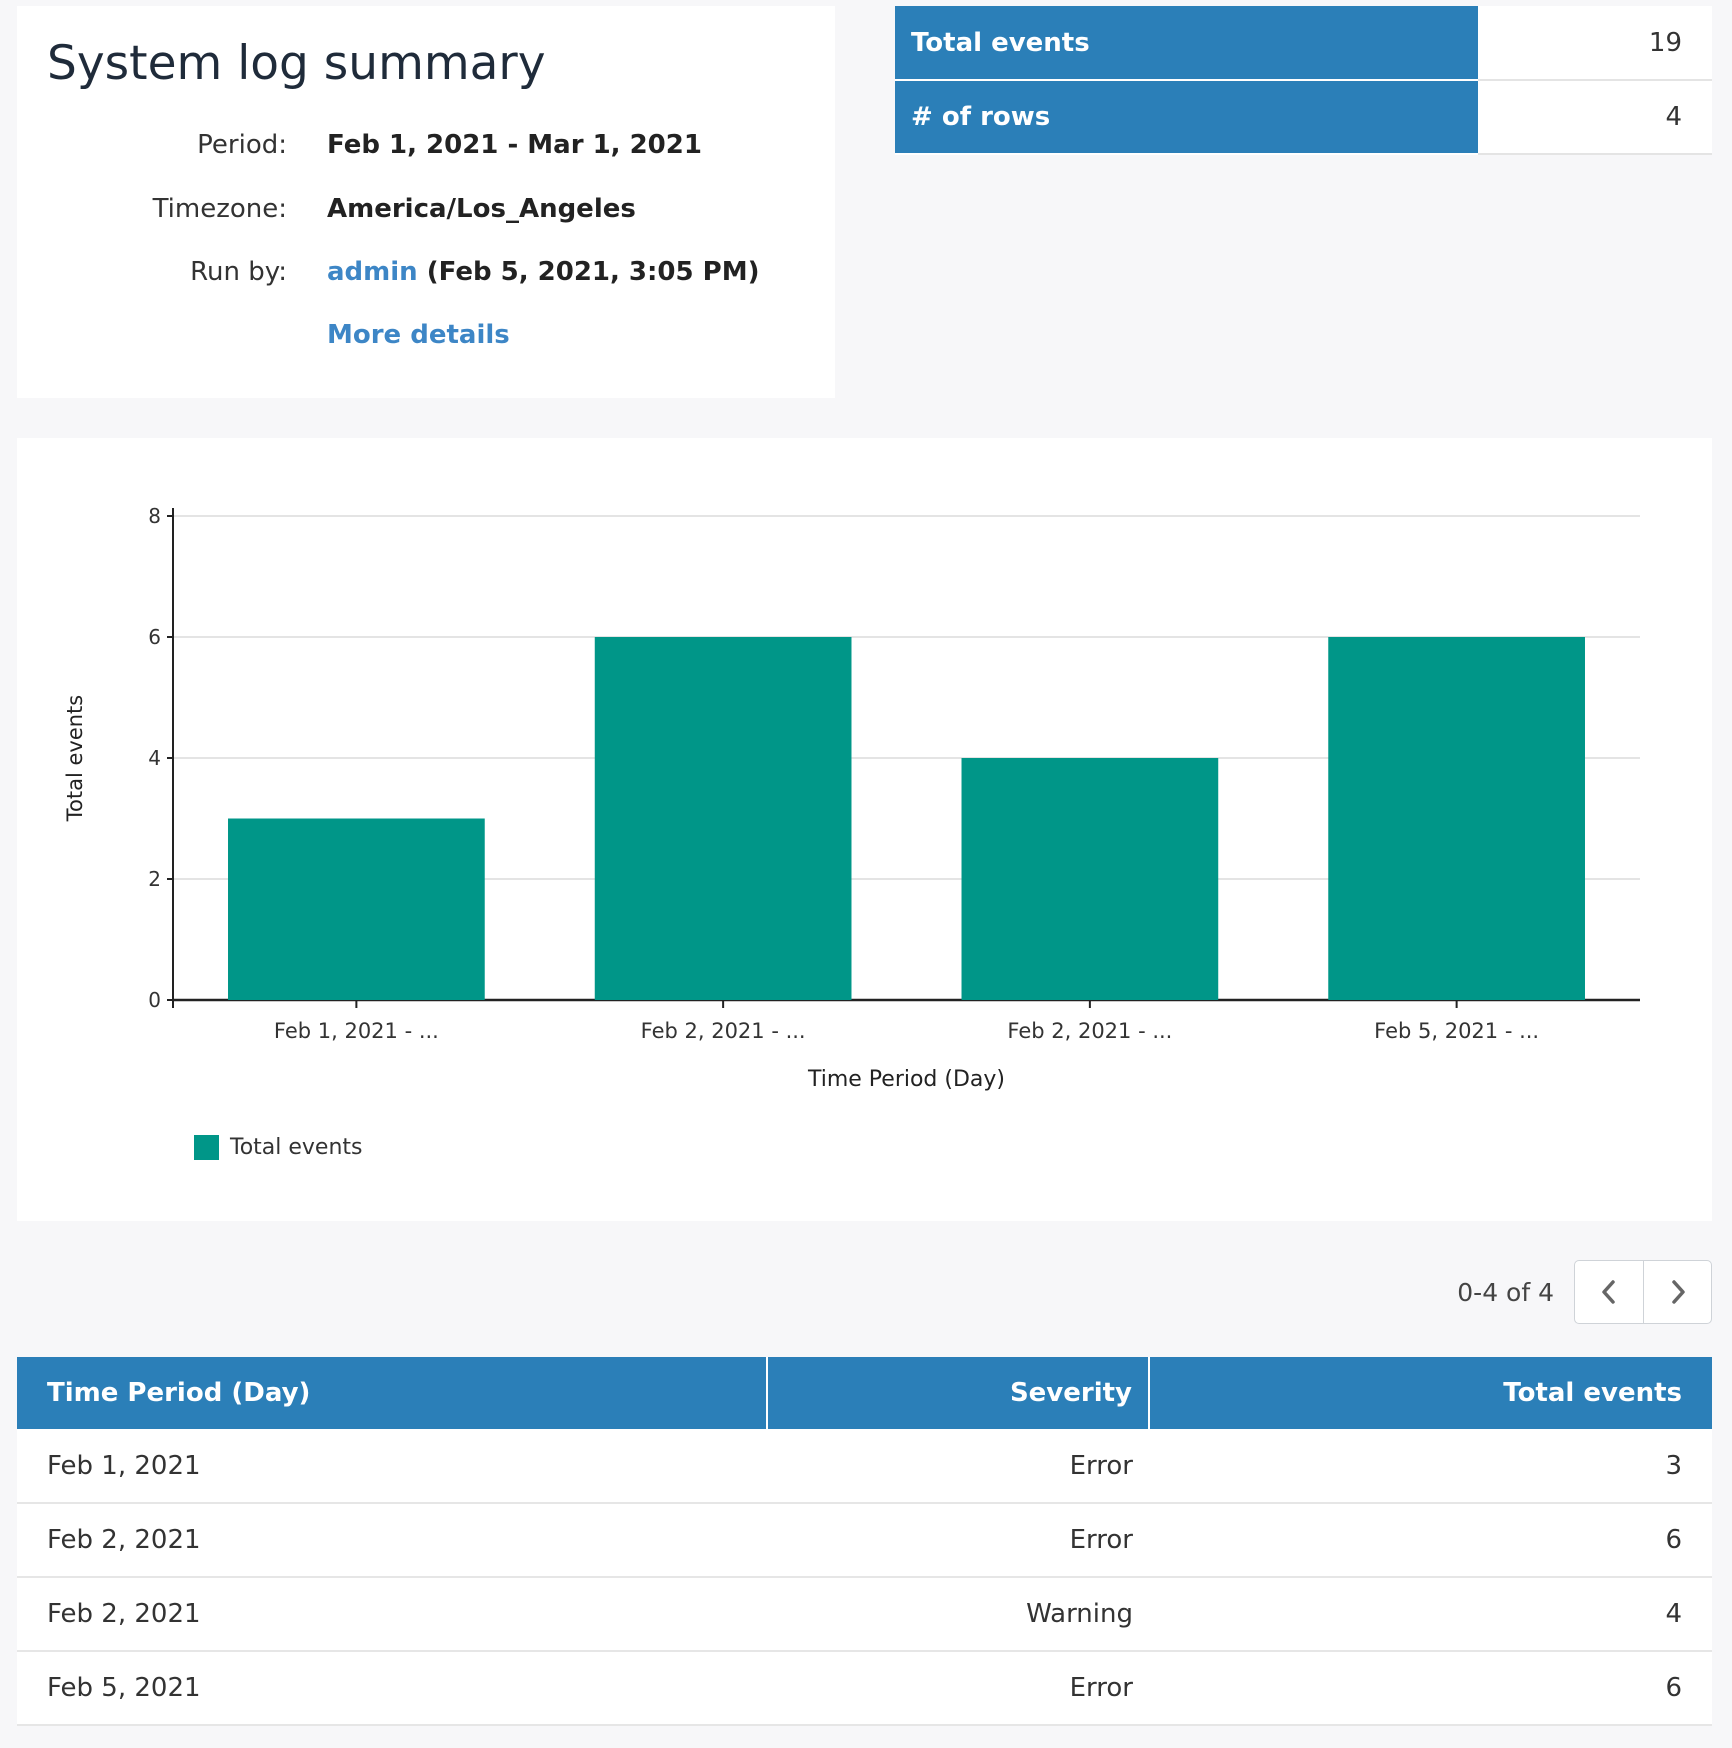  Describe the element at coordinates (296, 63) in the screenshot. I see `page-title: System log summary` at that location.